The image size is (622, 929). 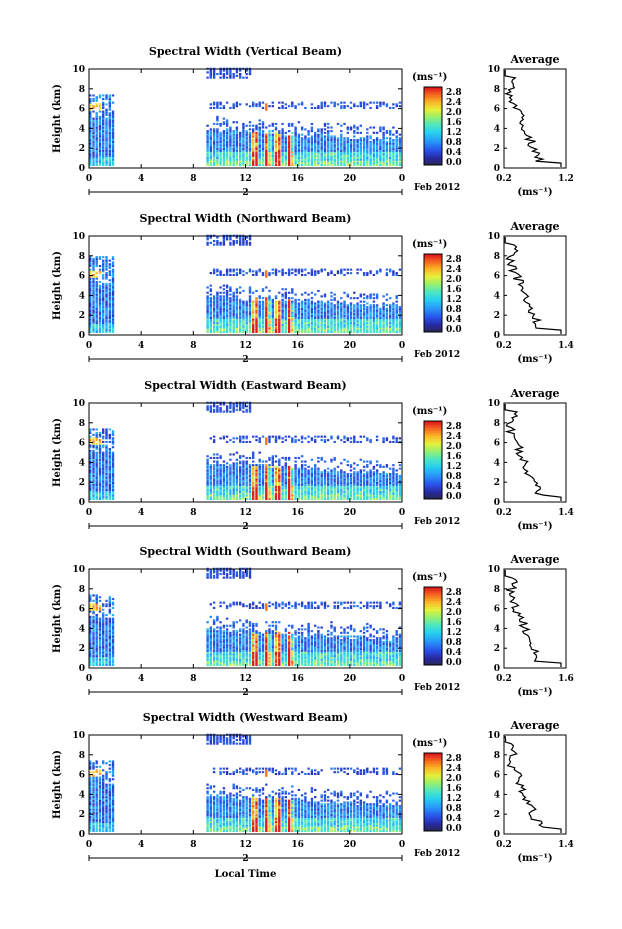 I want to click on colorbar-label: 0.0, so click(x=454, y=829).